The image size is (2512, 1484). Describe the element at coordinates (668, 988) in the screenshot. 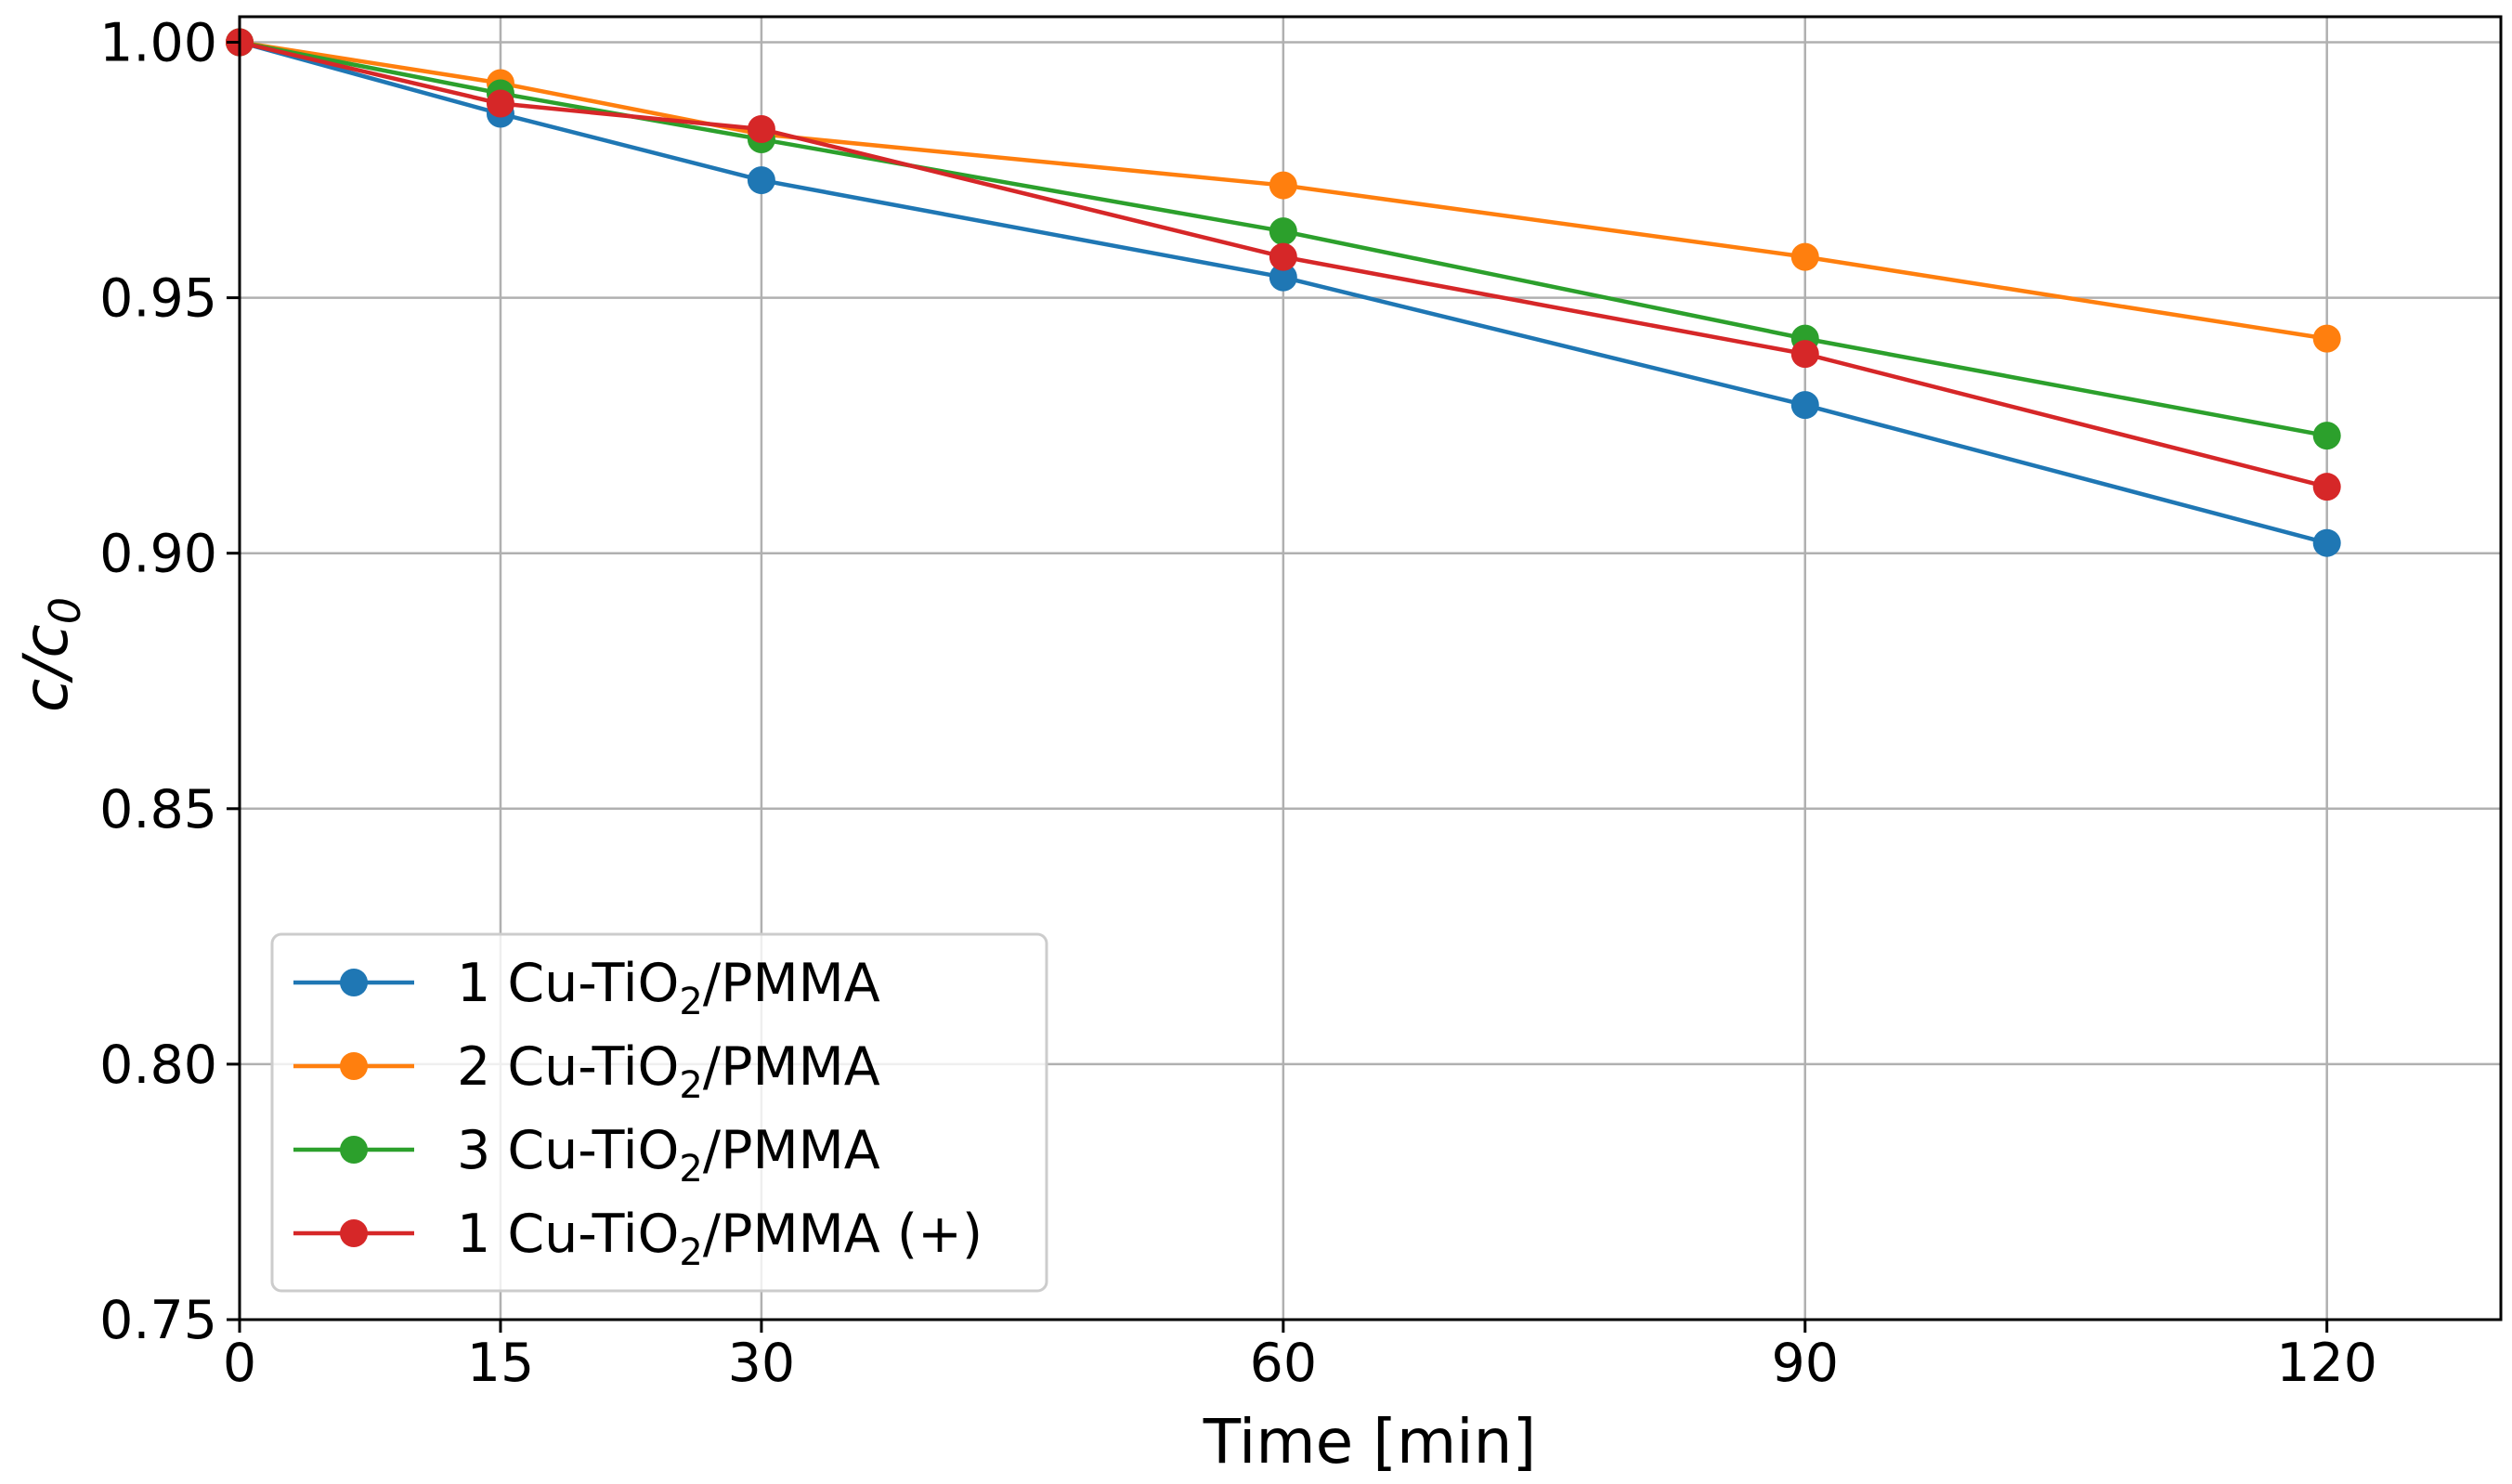

I see `legend-label: 1 Cu-TiO2/PMMA` at that location.